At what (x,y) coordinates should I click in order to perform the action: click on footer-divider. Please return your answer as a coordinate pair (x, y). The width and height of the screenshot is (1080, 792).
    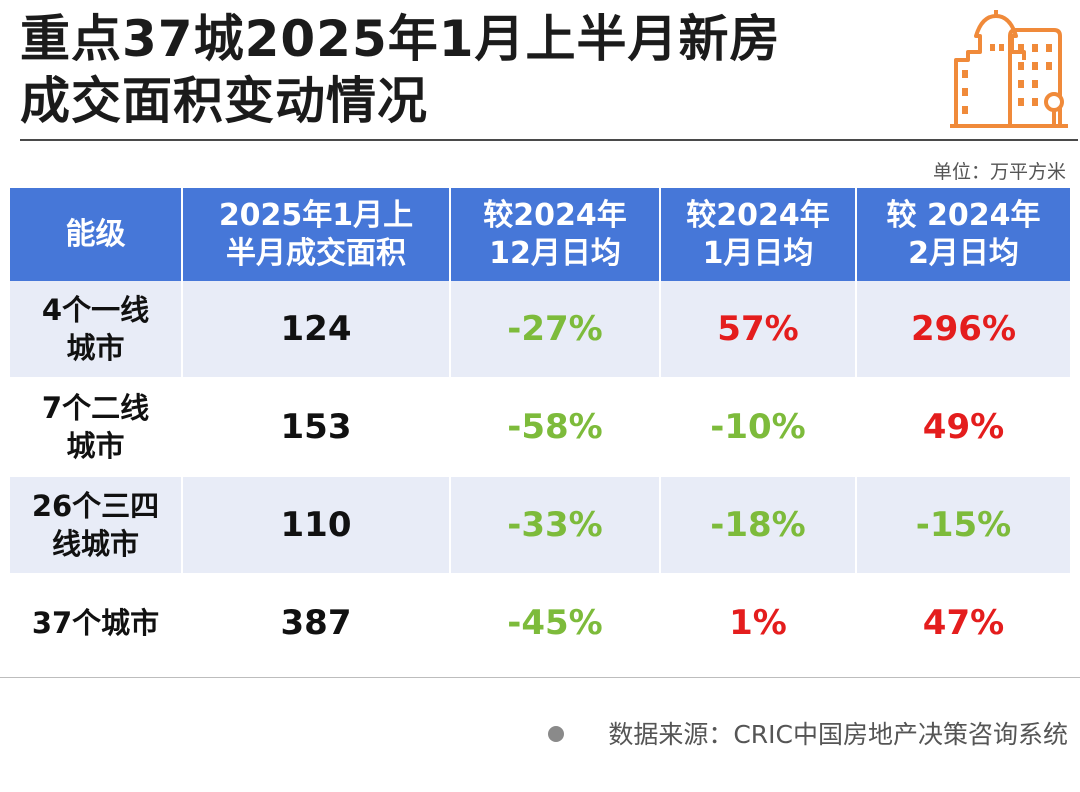
    Looking at the image, I should click on (540, 677).